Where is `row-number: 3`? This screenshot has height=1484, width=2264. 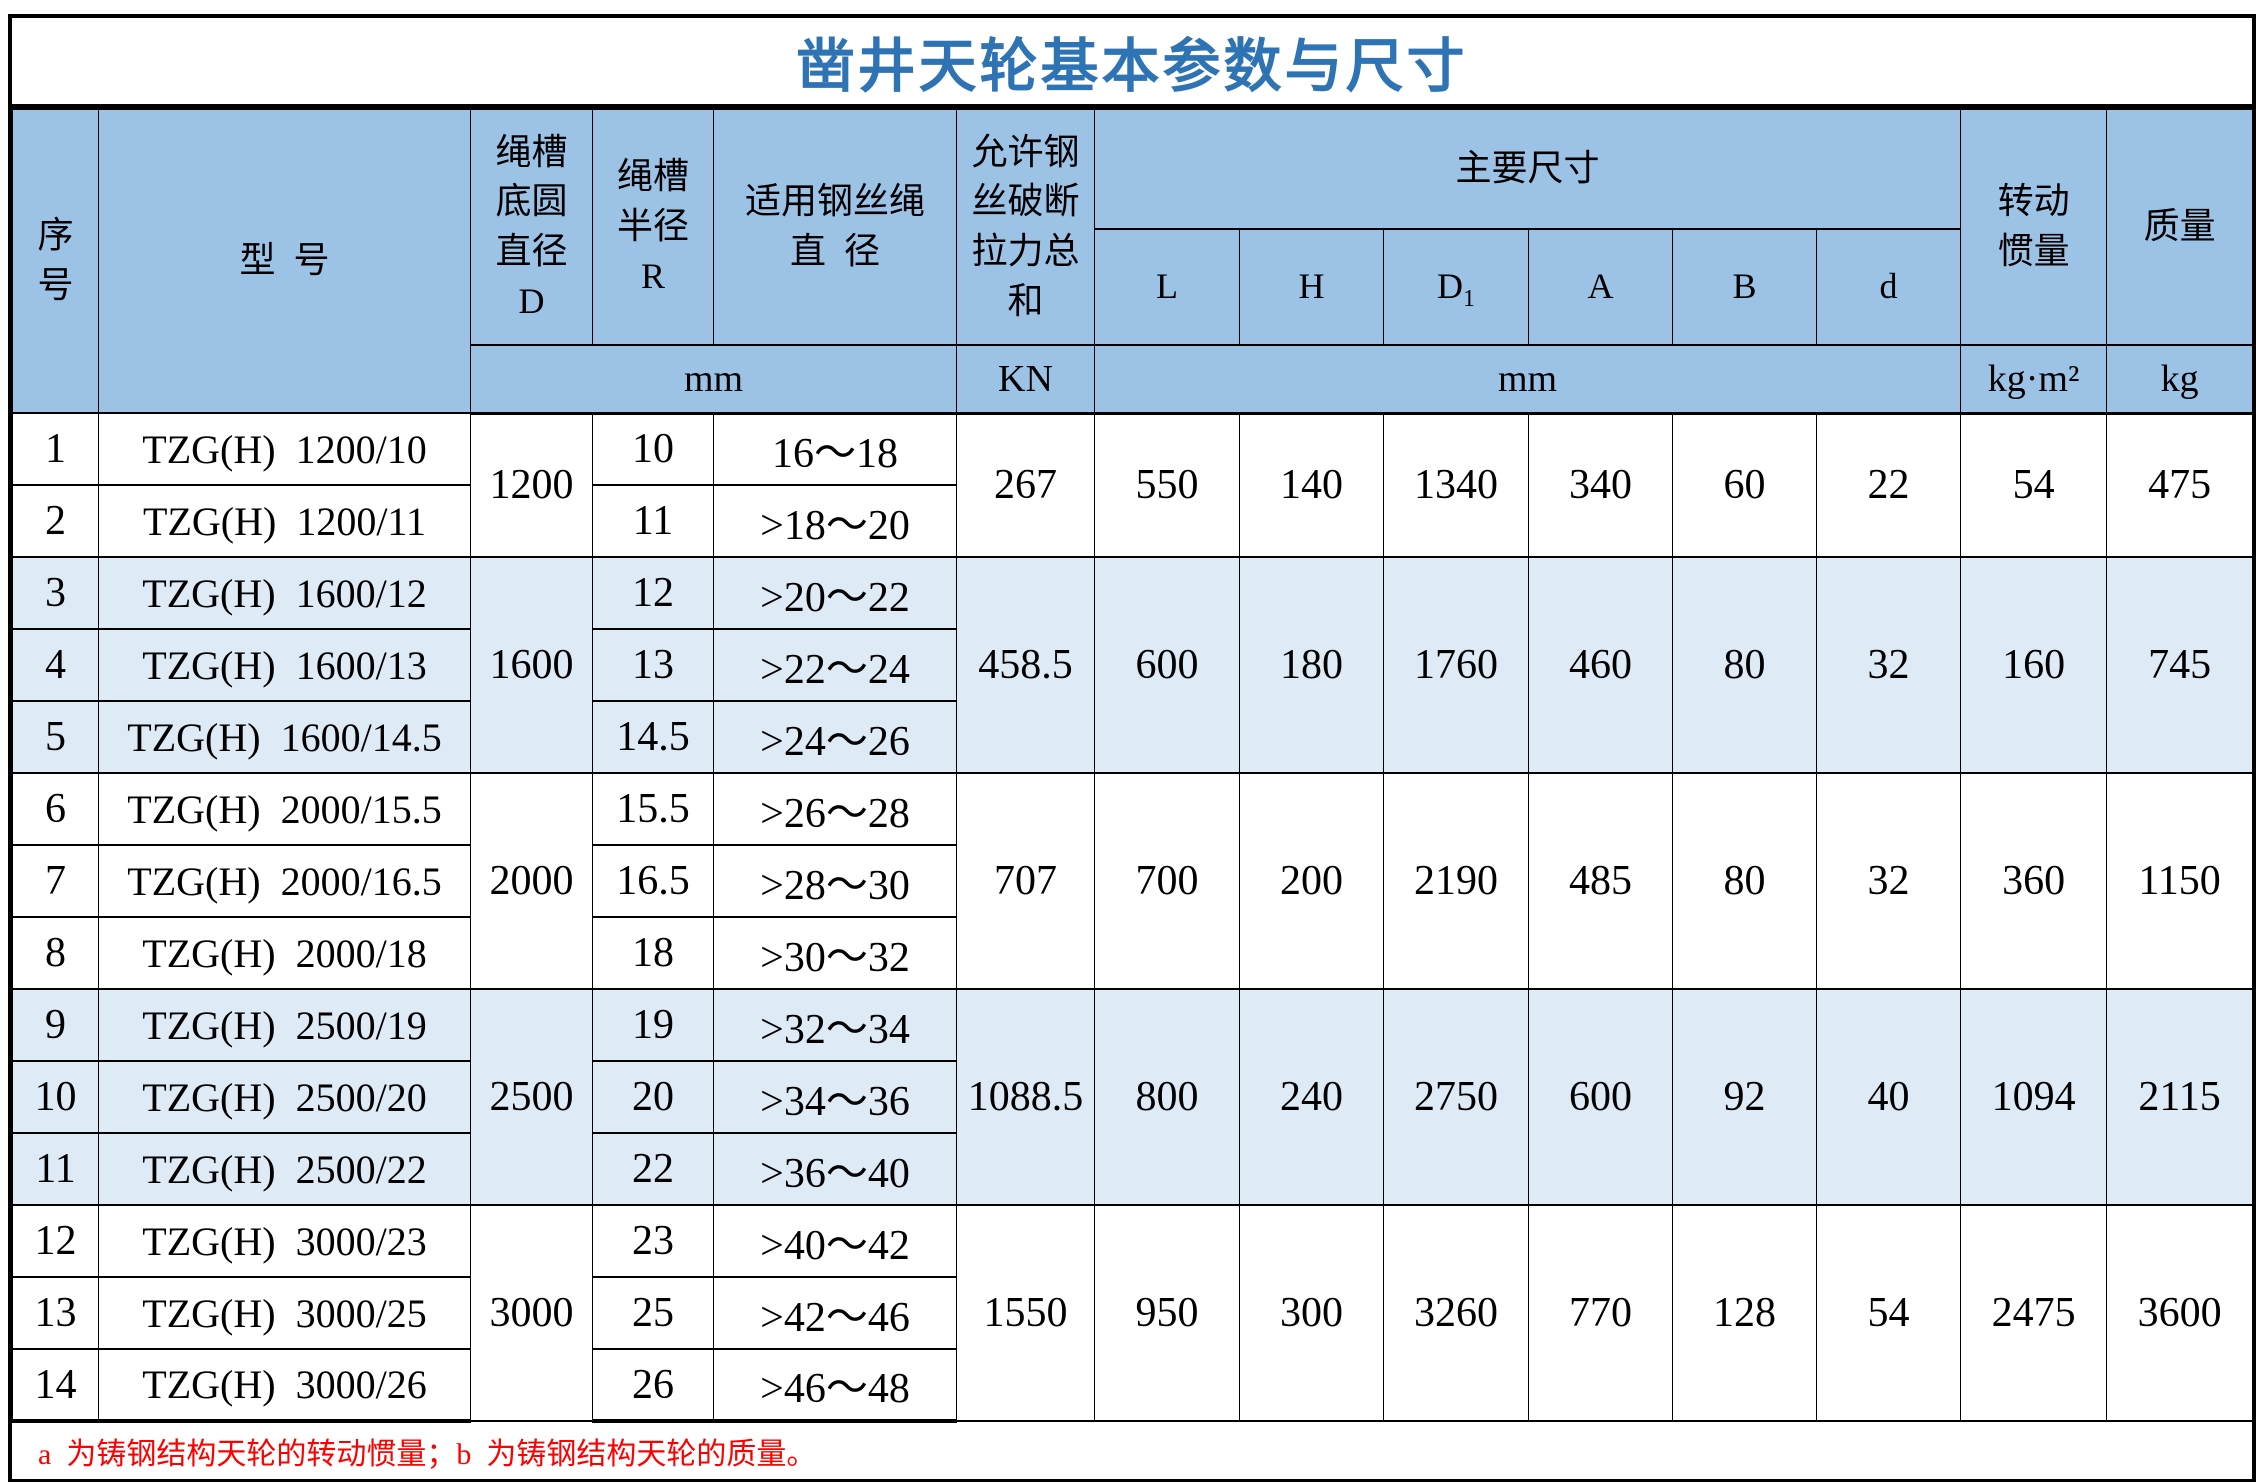
row-number: 3 is located at coordinates (55, 593).